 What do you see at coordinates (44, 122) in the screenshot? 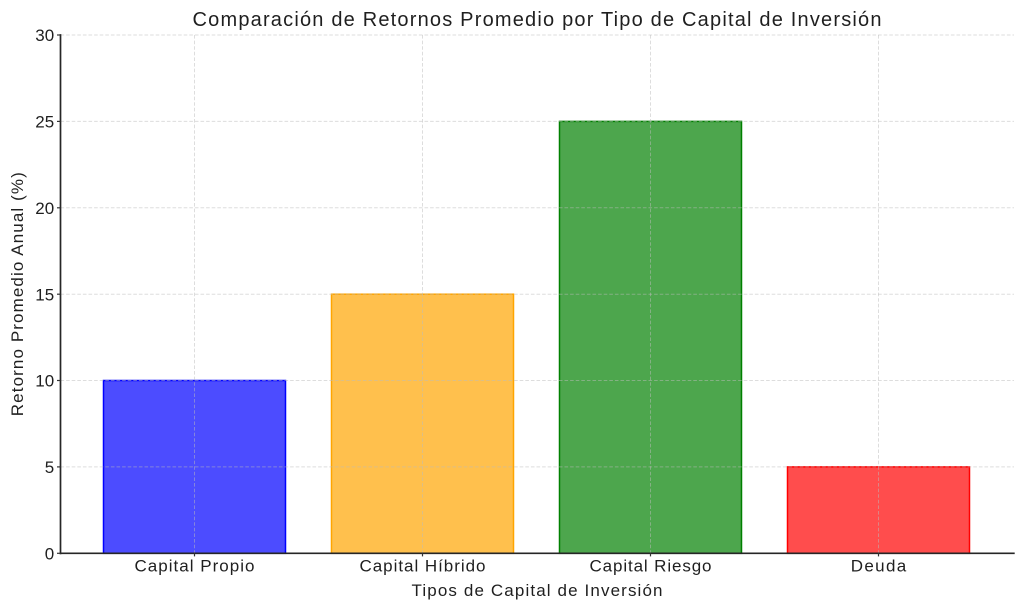
I see `svg-text: 25` at bounding box center [44, 122].